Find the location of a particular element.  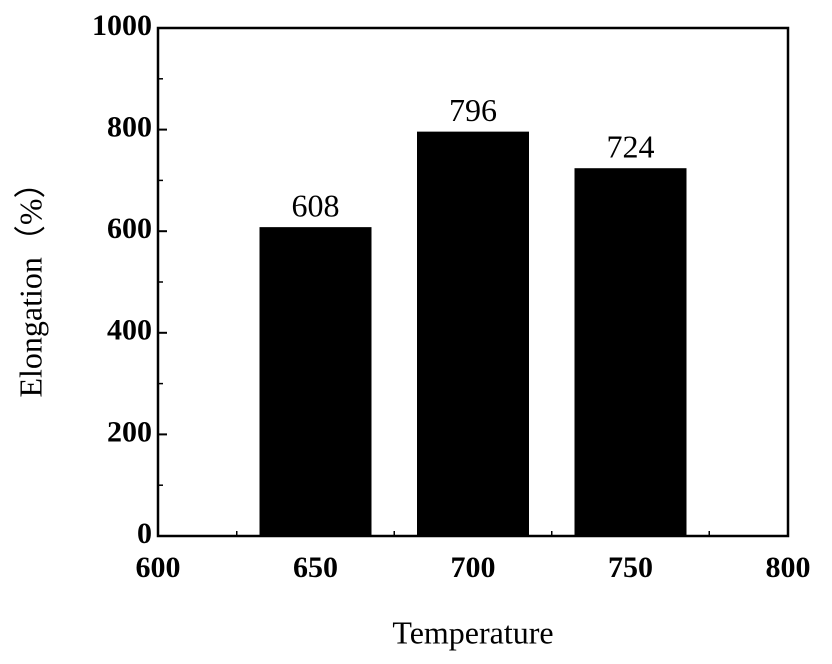

x-tick-label: 800 is located at coordinates (788, 567).